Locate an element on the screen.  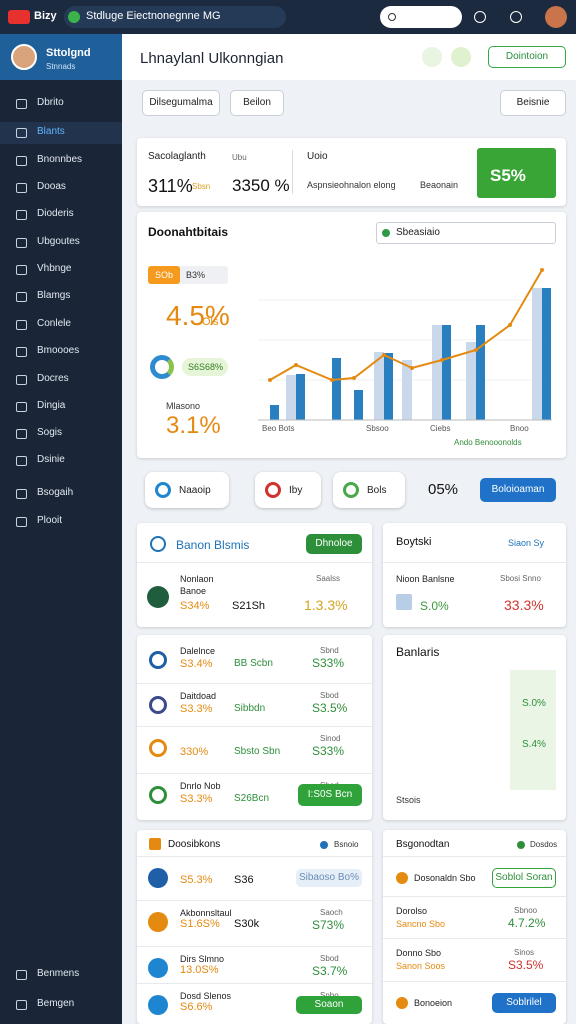
row-value: 330% is located at coordinates (194, 752).